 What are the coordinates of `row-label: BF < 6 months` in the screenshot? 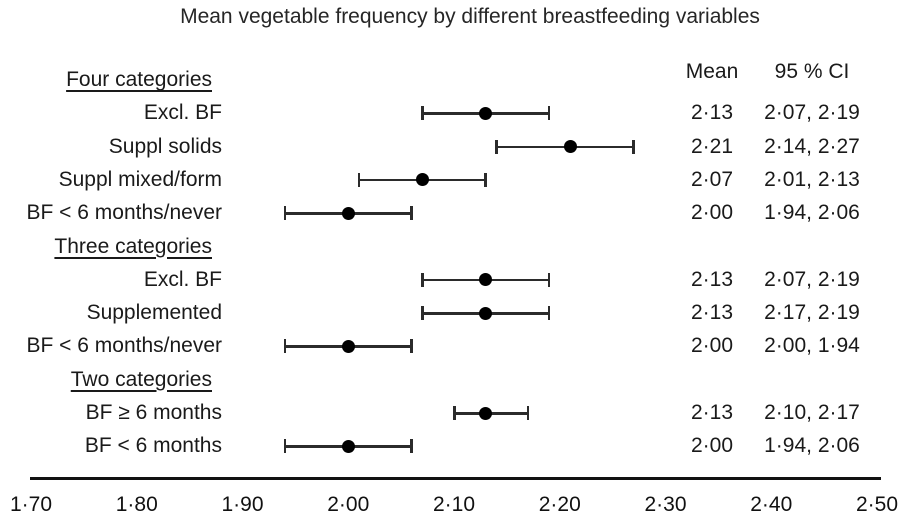 It's located at (153, 446).